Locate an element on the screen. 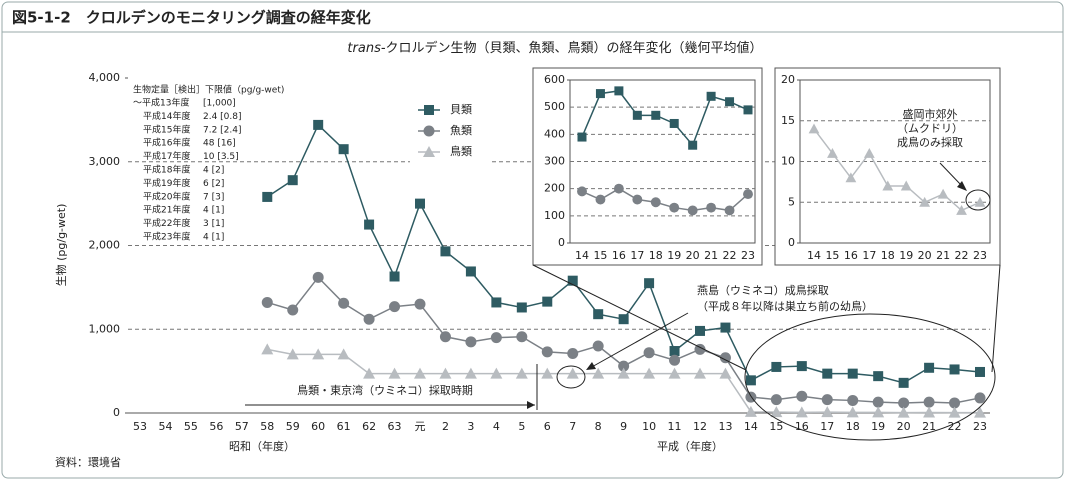  subtitle-text: クロルデン生物（貝類、魚類、鳥類）の経年変化（幾何平均値） is located at coordinates (574, 48).